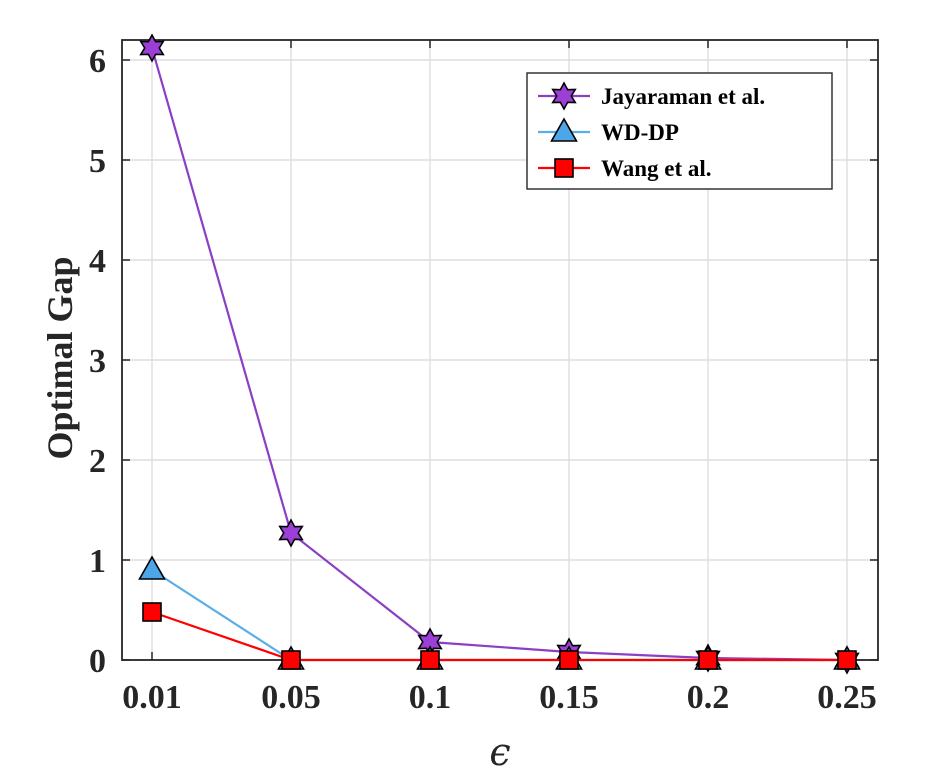 This screenshot has height=781, width=938. Describe the element at coordinates (97, 461) in the screenshot. I see `y-tick-label: 2` at that location.